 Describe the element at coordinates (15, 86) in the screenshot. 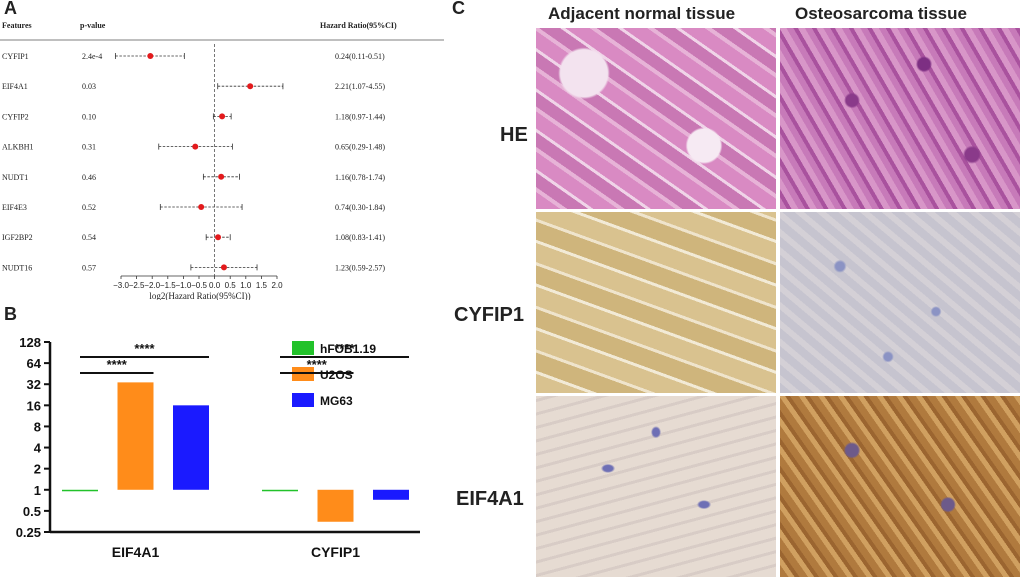

I see `forest-feature-label: EIF4A1` at that location.